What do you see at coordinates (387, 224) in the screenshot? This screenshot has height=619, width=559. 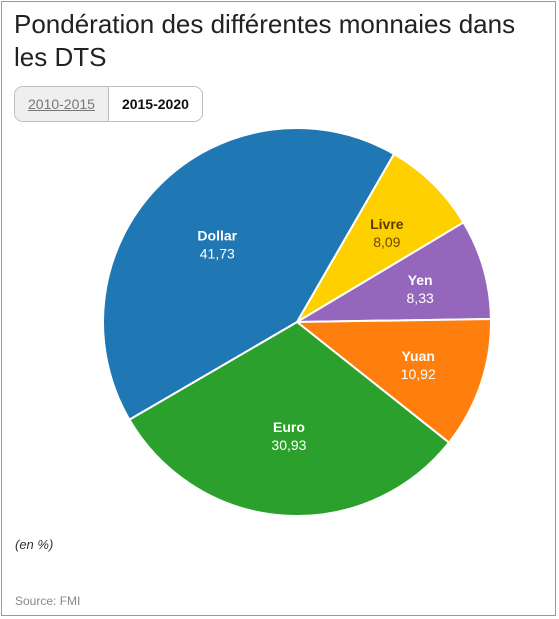 I see `slice-label-livre: Livre` at bounding box center [387, 224].